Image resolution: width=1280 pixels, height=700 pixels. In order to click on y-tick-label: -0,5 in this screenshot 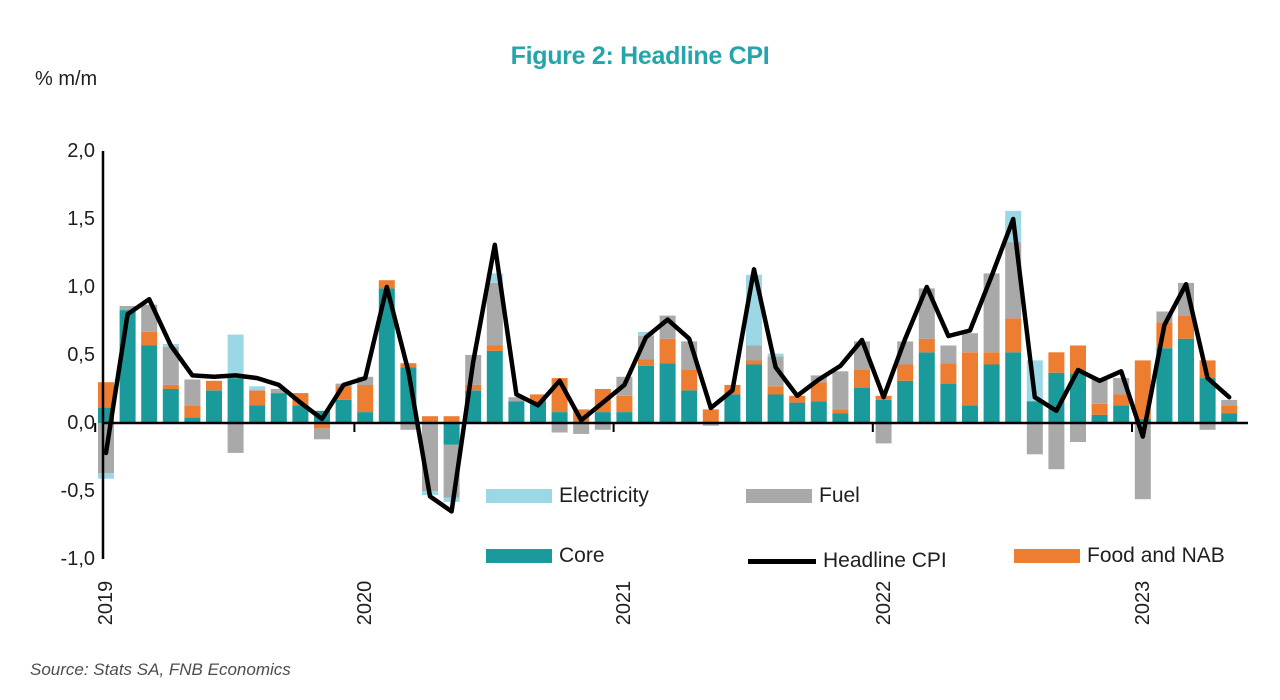, I will do `click(77, 491)`.